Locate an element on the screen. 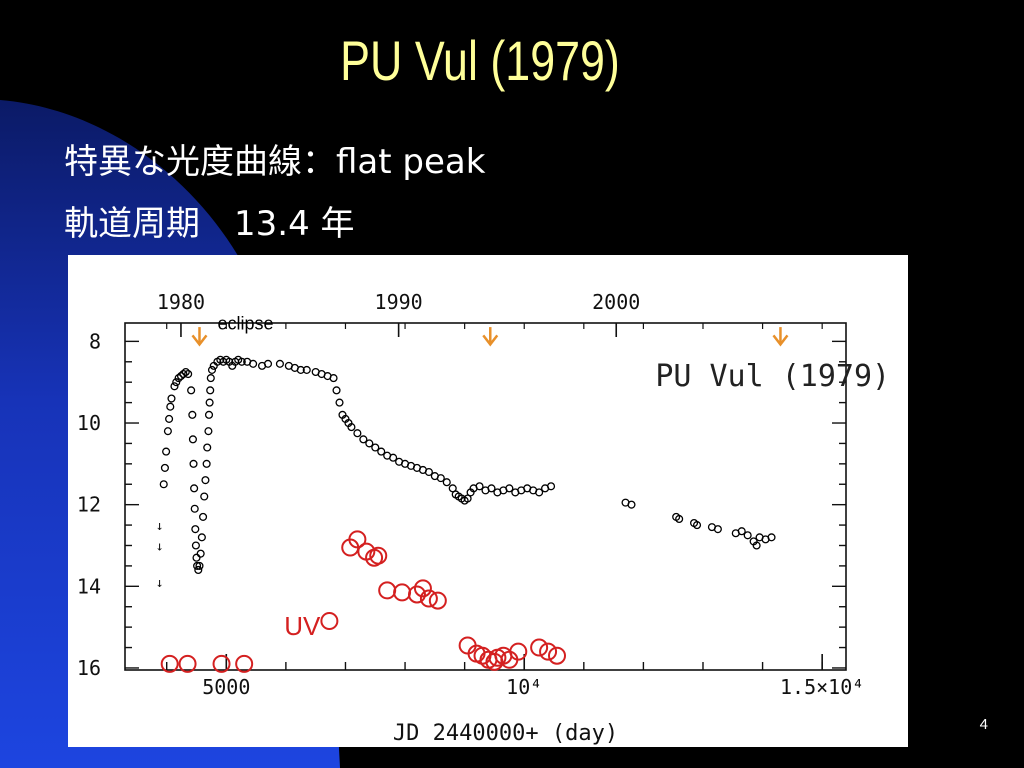 Image resolution: width=1024 pixels, height=768 pixels. page-number: 4 is located at coordinates (983, 724).